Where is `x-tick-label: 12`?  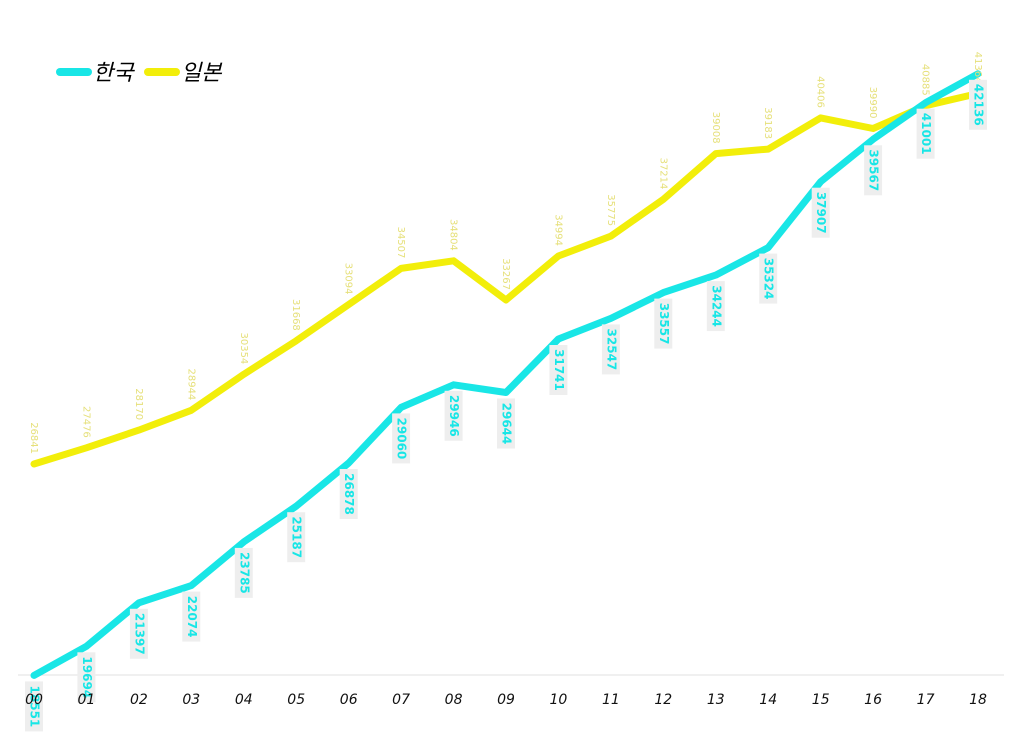 x-tick-label: 12 is located at coordinates (663, 700).